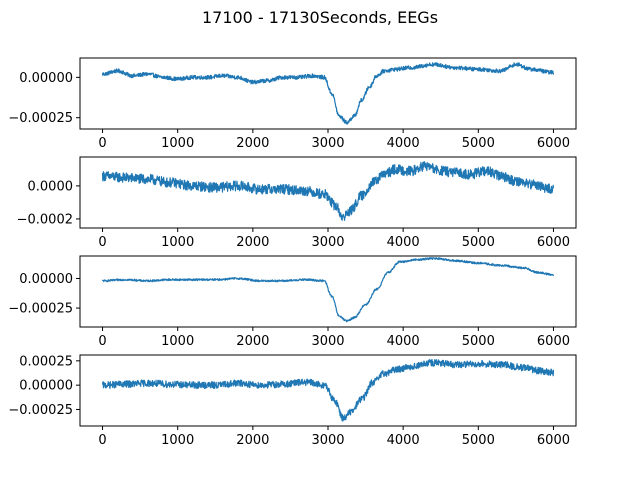 This screenshot has height=480, width=640. I want to click on y-tick-label: 0.0000, so click(51, 186).